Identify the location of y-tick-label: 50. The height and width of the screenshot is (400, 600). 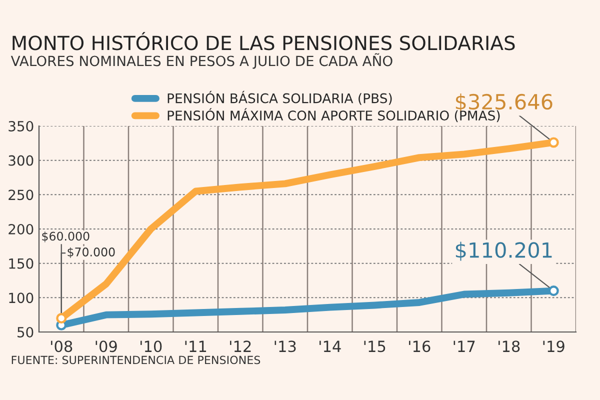
(26, 332).